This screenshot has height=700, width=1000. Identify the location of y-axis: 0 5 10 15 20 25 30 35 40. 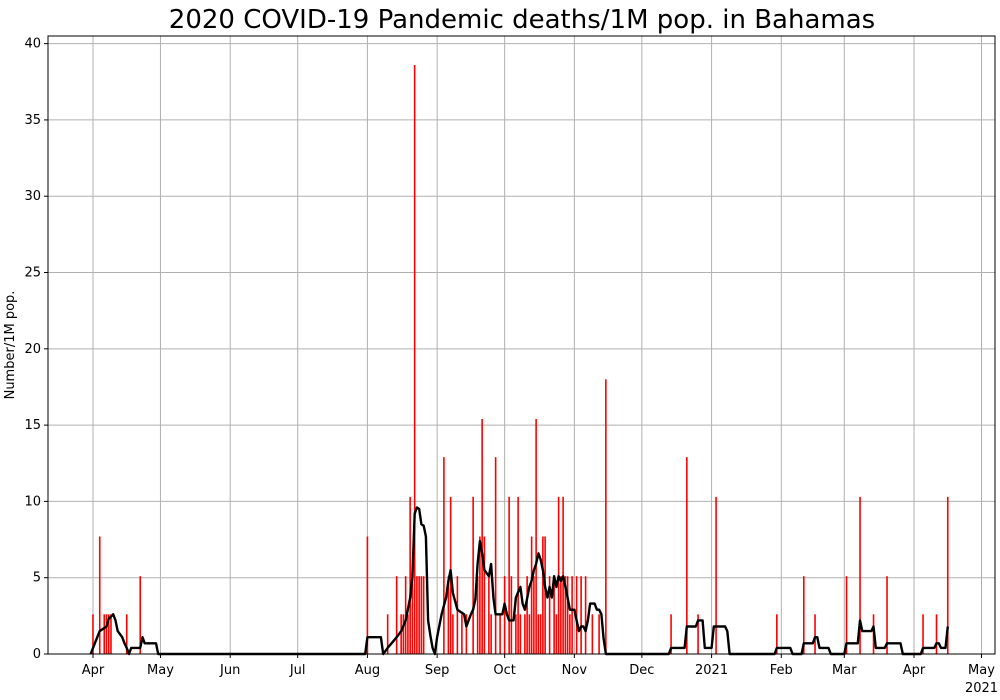
(36, 349).